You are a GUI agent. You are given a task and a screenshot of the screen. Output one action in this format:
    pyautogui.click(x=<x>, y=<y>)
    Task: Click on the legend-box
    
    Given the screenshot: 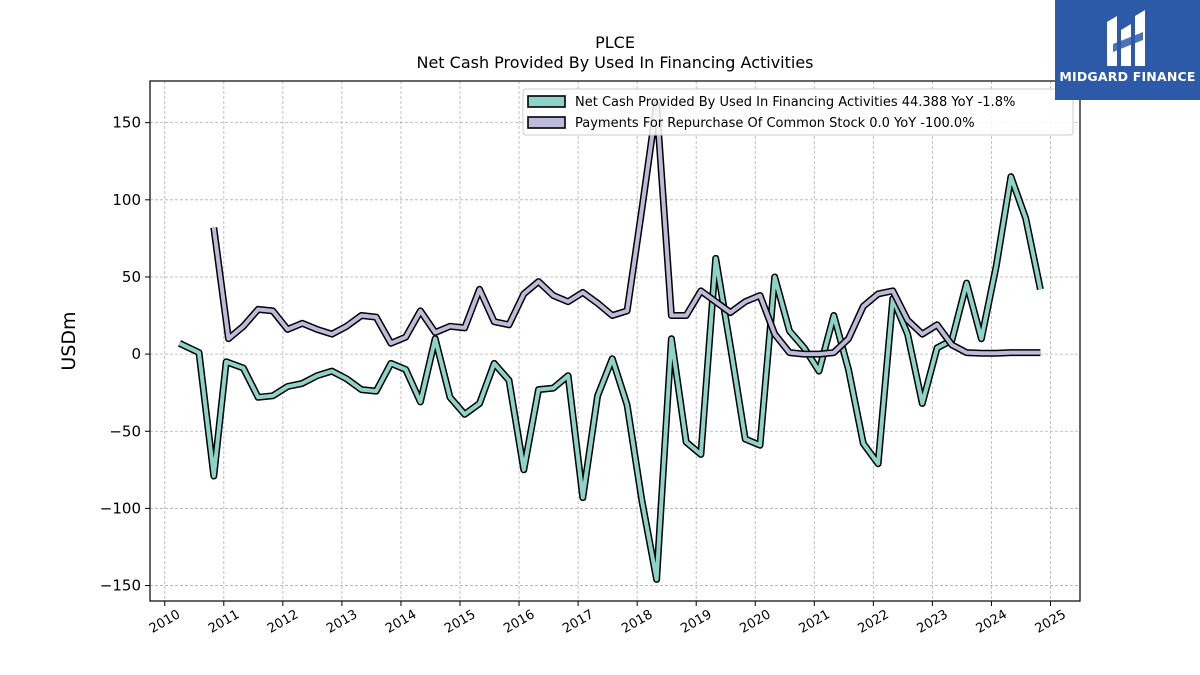 What is the action you would take?
    pyautogui.click(x=798, y=112)
    